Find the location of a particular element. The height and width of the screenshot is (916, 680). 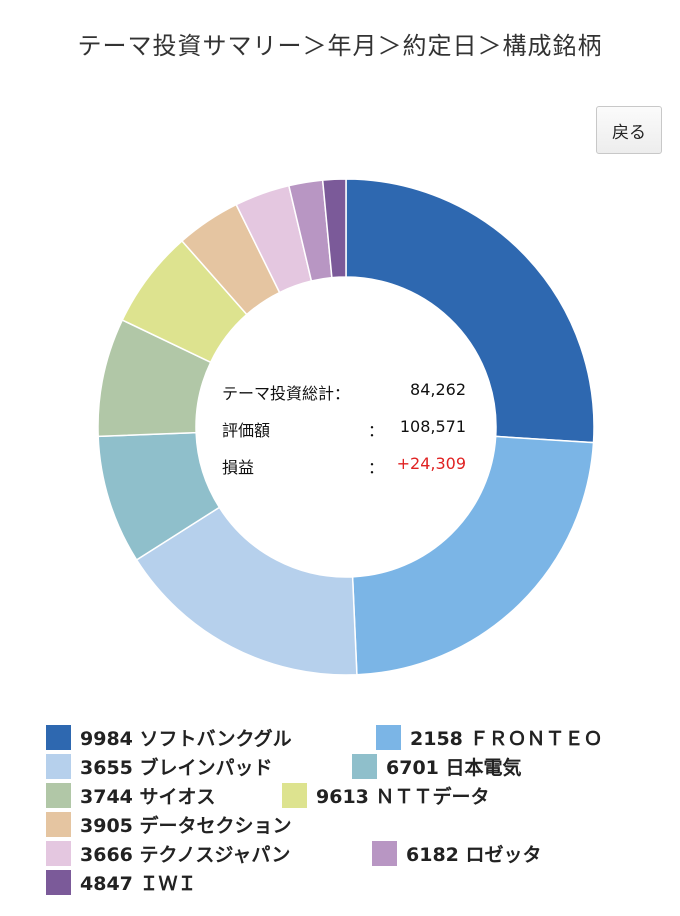

eval-colon: ： is located at coordinates (376, 430).